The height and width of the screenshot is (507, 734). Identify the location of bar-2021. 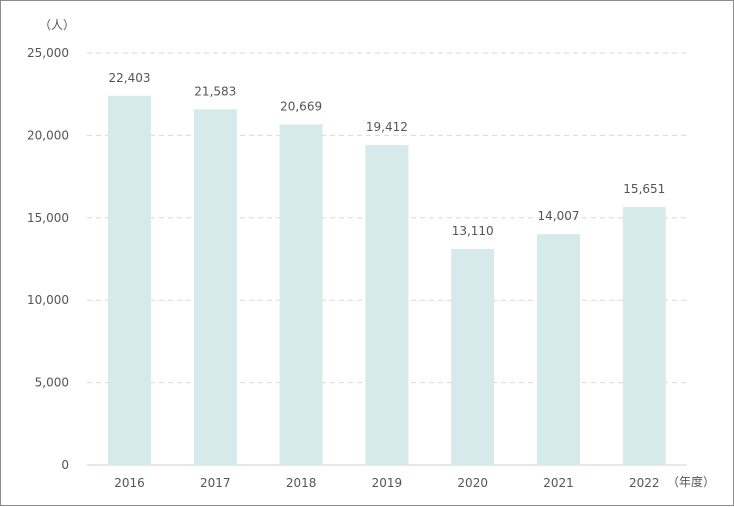
(558, 349).